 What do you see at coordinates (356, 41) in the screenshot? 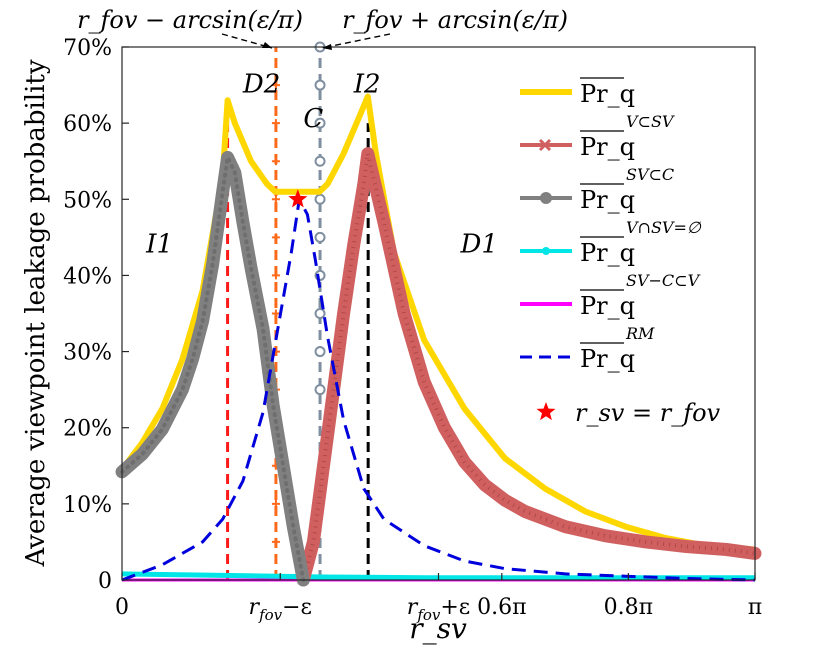
I see `annotation-right-arrow` at bounding box center [356, 41].